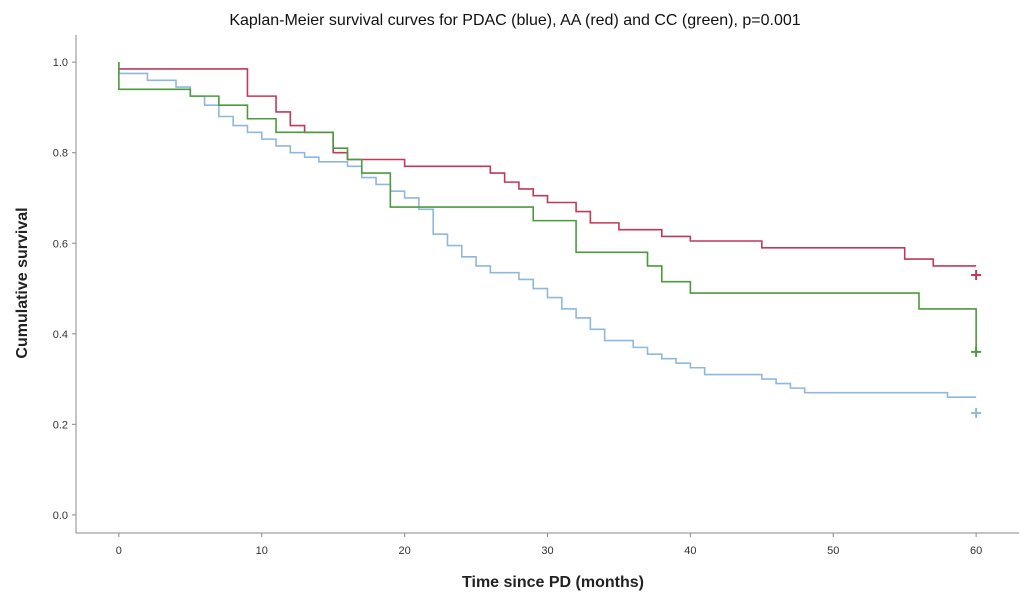 The height and width of the screenshot is (599, 1019). What do you see at coordinates (60, 516) in the screenshot?
I see `y-tick-label: 0.0` at bounding box center [60, 516].